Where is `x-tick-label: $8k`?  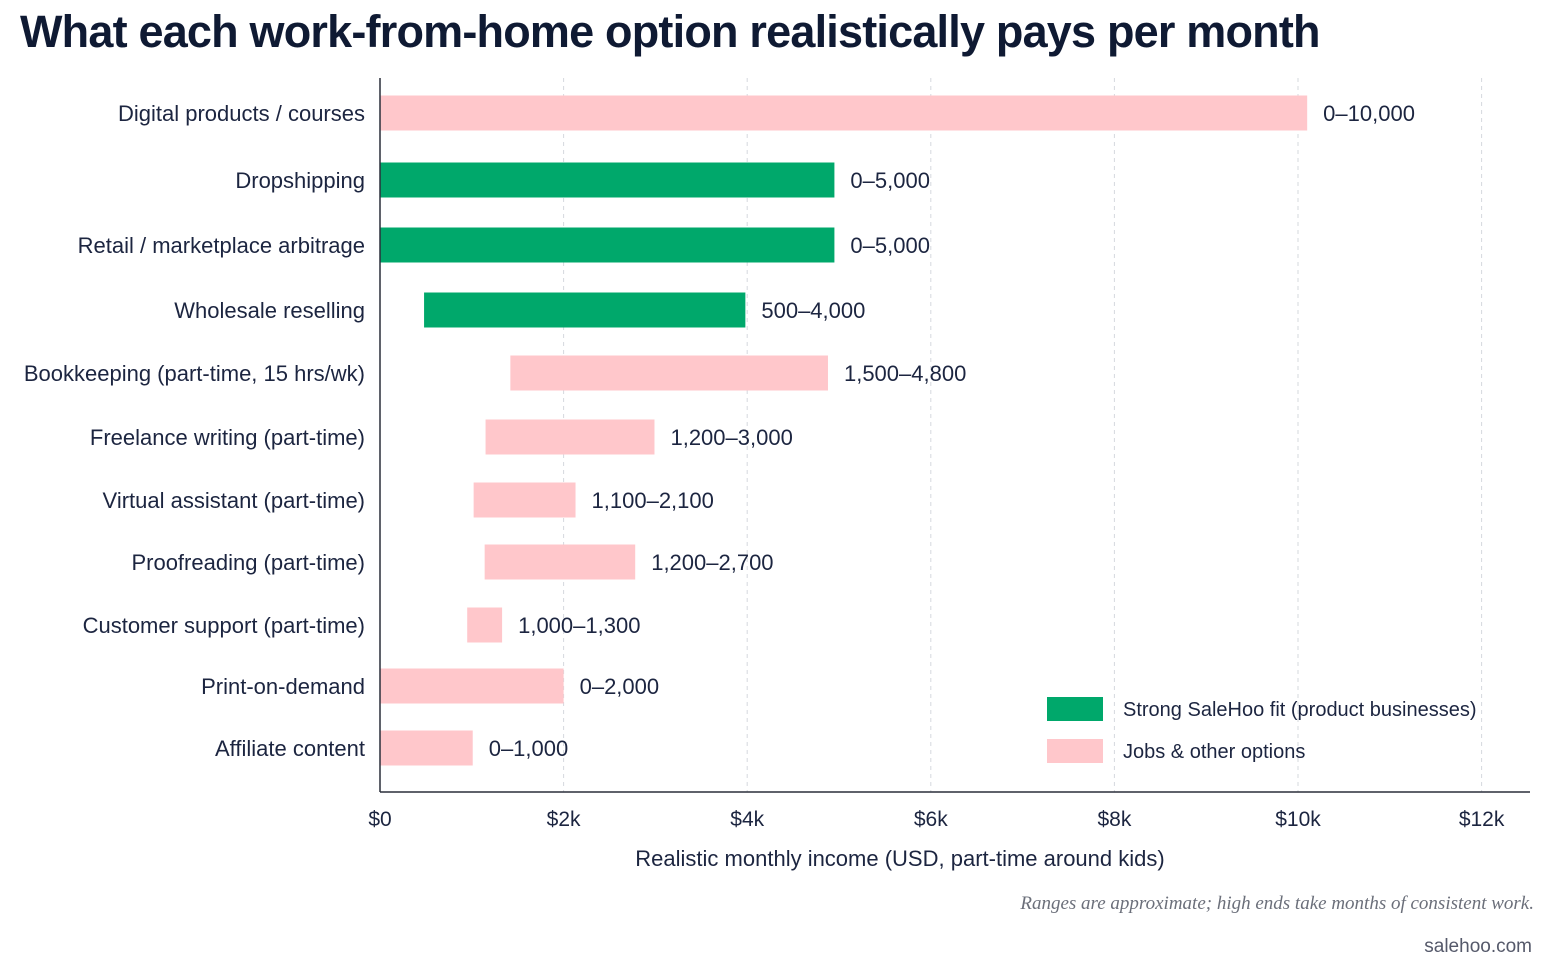
x-tick-label: $8k is located at coordinates (1114, 819).